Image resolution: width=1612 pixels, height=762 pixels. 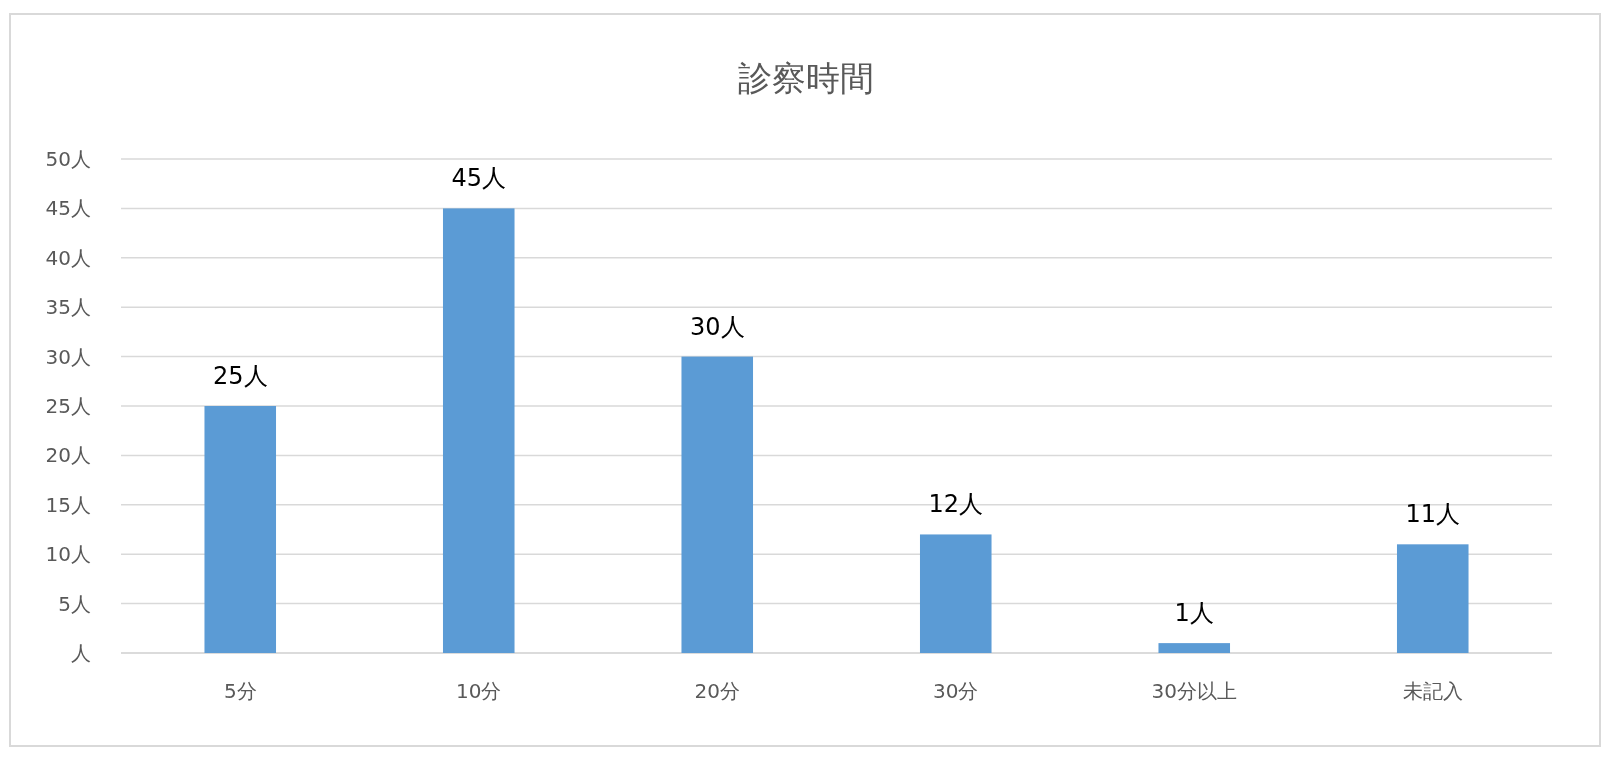 I want to click on data-label: 1人, so click(x=1194, y=613).